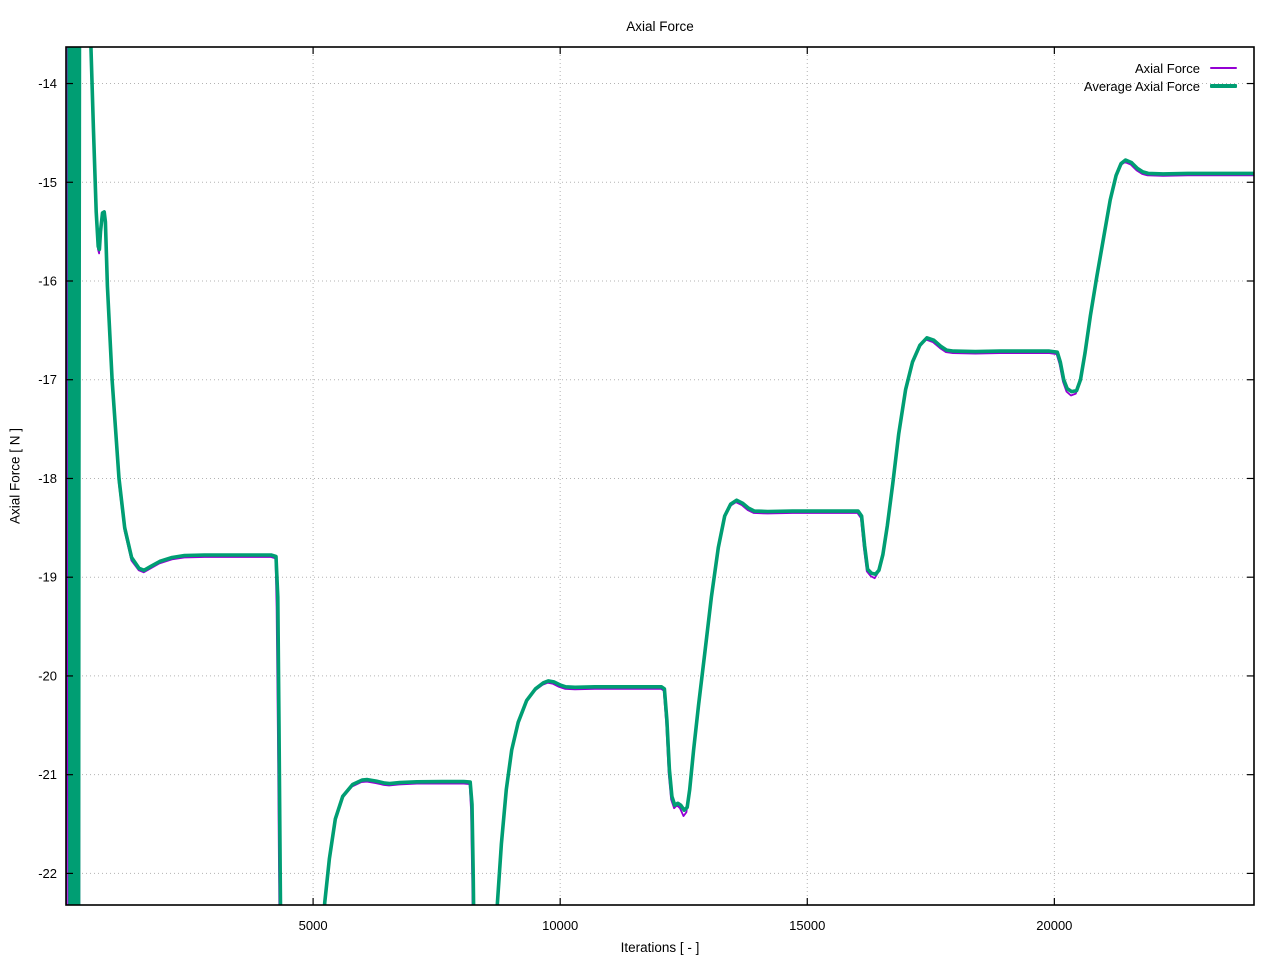 This screenshot has width=1280, height=960. Describe the element at coordinates (1141, 86) in the screenshot. I see `legend-label-average-axial-force: Average Axial Force` at that location.